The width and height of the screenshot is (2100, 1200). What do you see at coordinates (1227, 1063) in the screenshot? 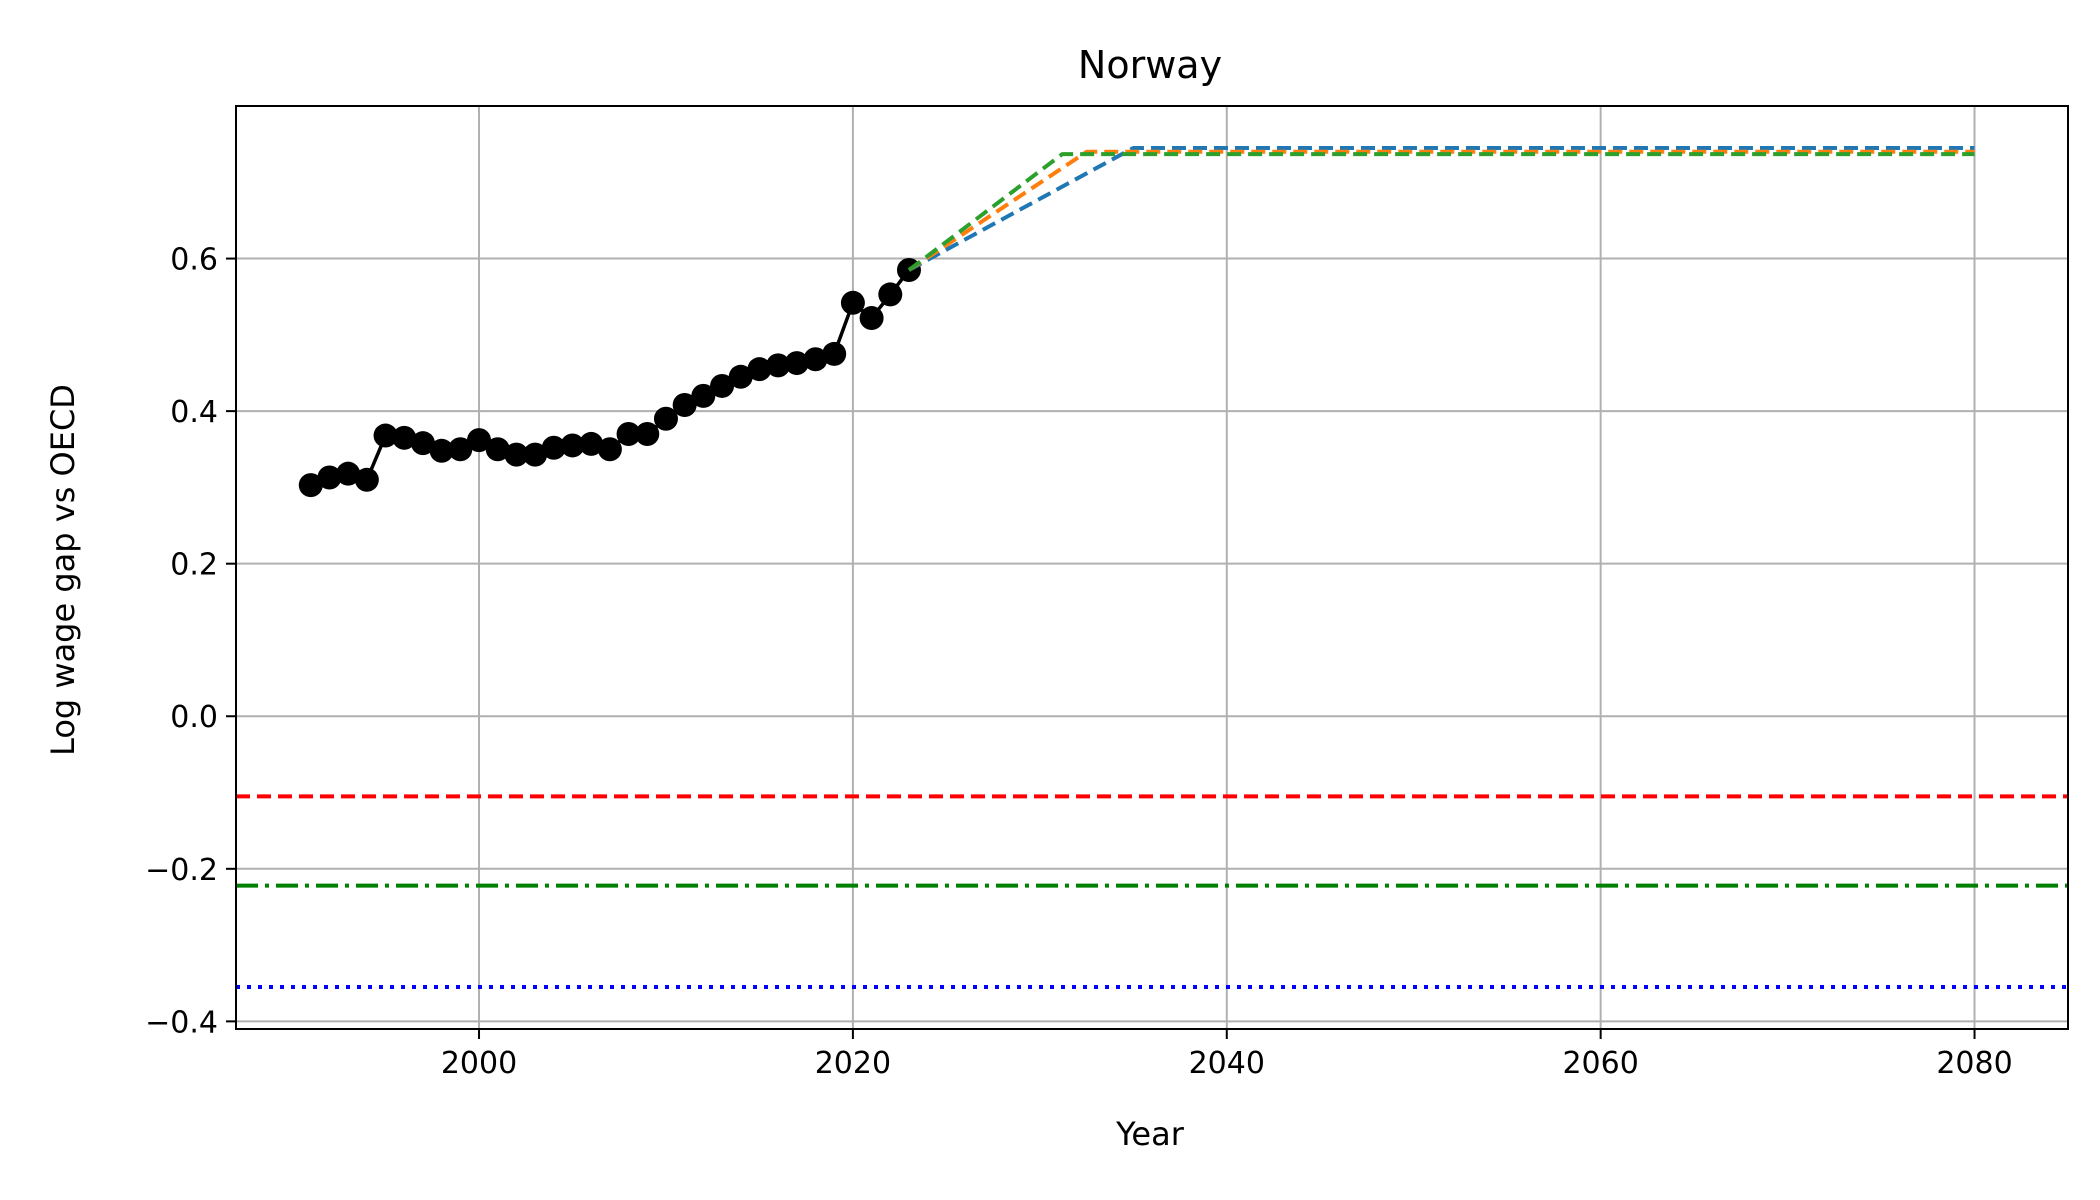
I see `x-tick-label: 2040` at bounding box center [1227, 1063].